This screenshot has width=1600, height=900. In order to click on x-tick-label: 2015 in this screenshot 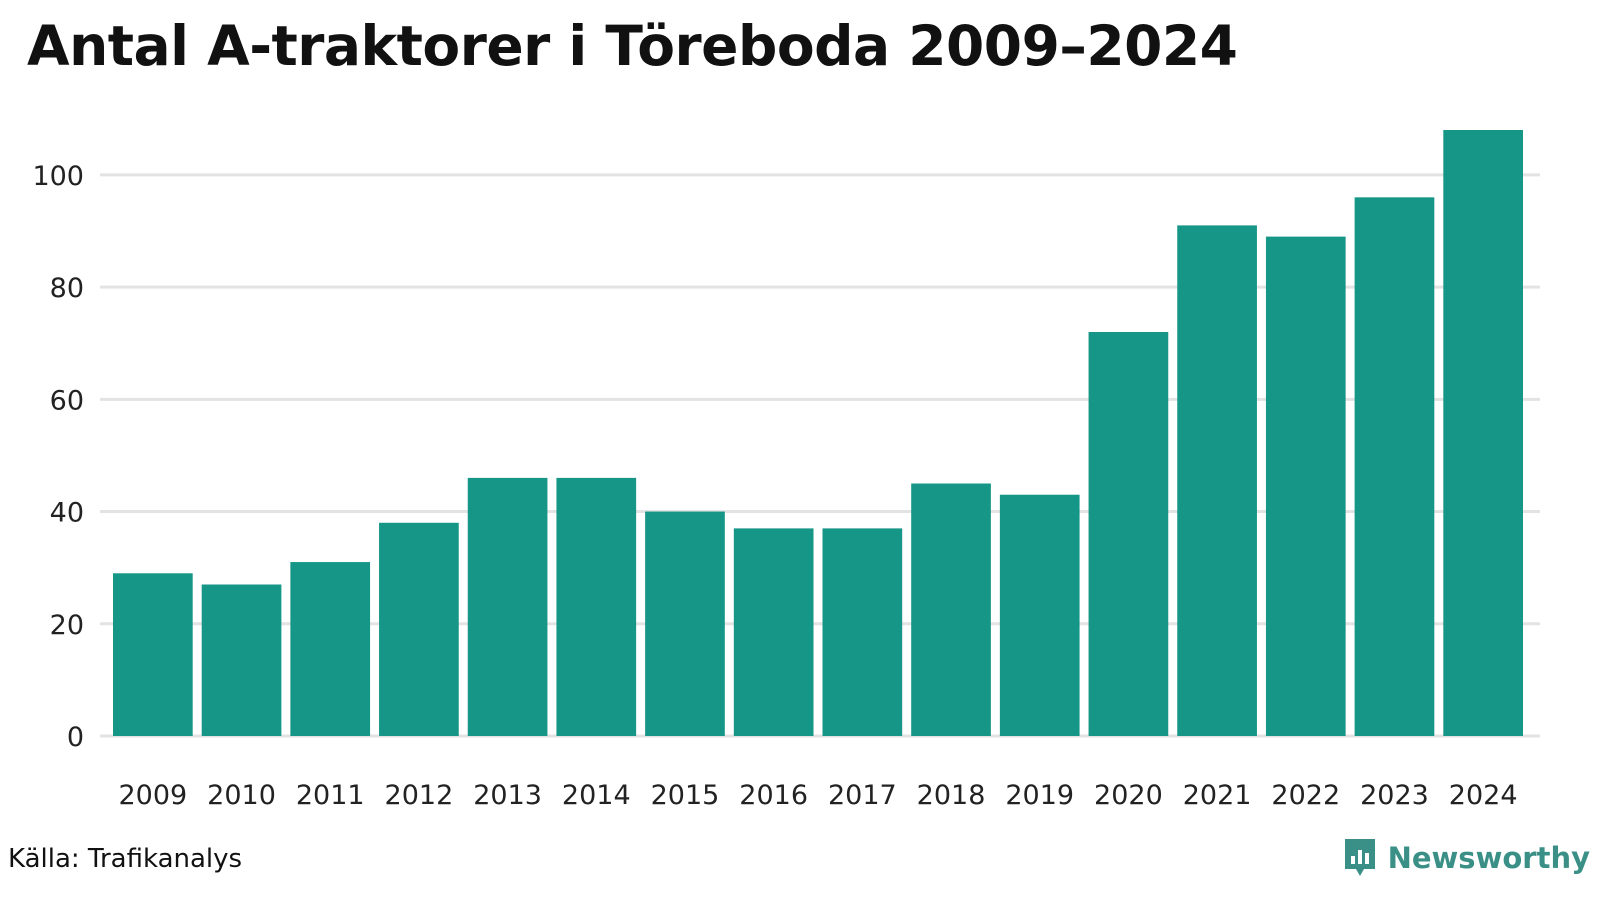, I will do `click(685, 795)`.